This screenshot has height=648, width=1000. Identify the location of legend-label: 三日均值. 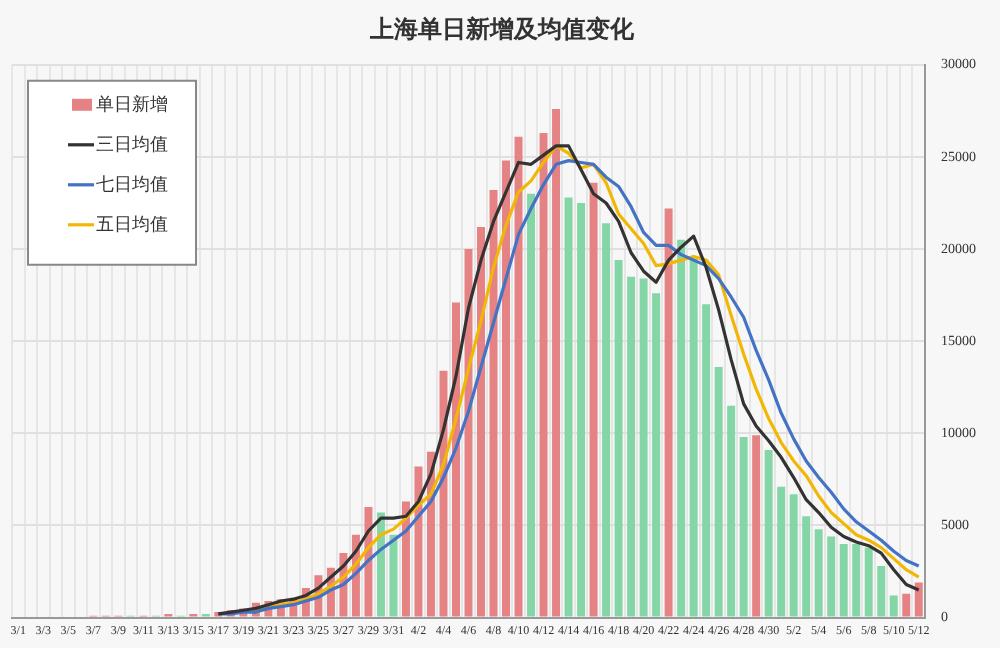
(132, 143).